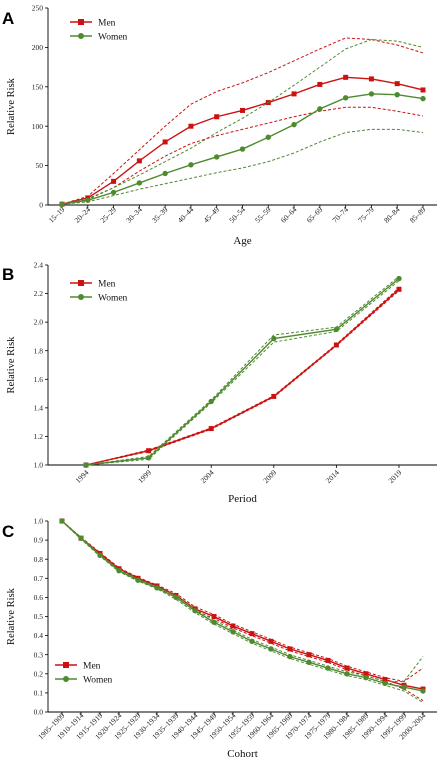  What do you see at coordinates (39, 436) in the screenshot?
I see `y-tick-label: 1.2` at bounding box center [39, 436].